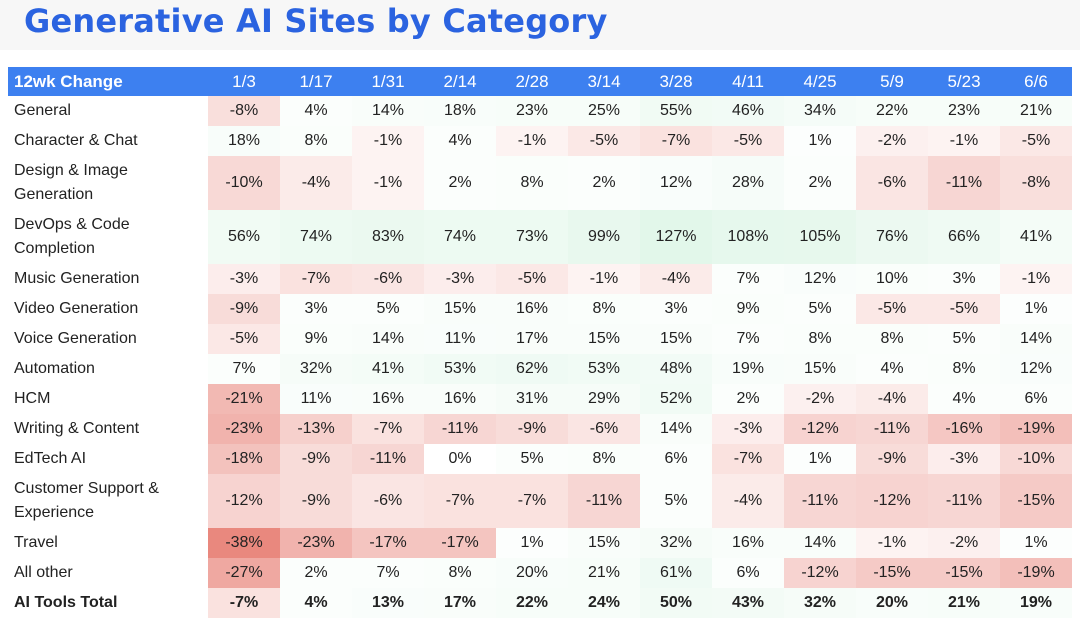 The width and height of the screenshot is (1080, 628). I want to click on column-header: 6/6, so click(1036, 81).